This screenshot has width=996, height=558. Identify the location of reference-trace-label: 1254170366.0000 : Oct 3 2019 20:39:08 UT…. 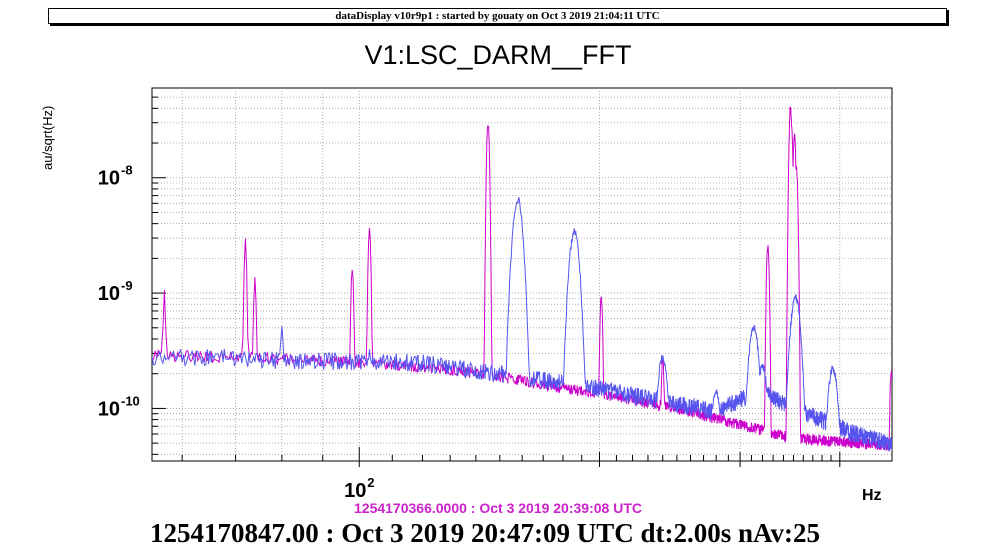
(498, 508).